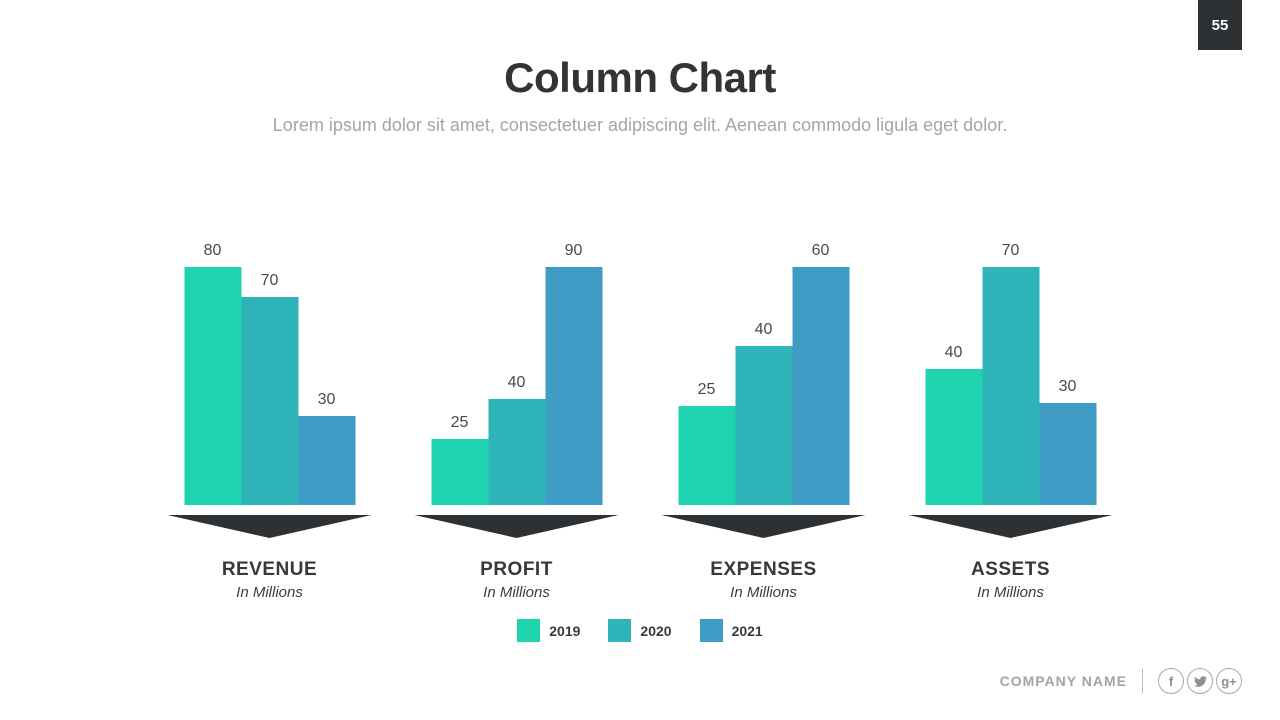 The height and width of the screenshot is (720, 1280). I want to click on bar-cluster: 40 70 30, so click(1010, 372).